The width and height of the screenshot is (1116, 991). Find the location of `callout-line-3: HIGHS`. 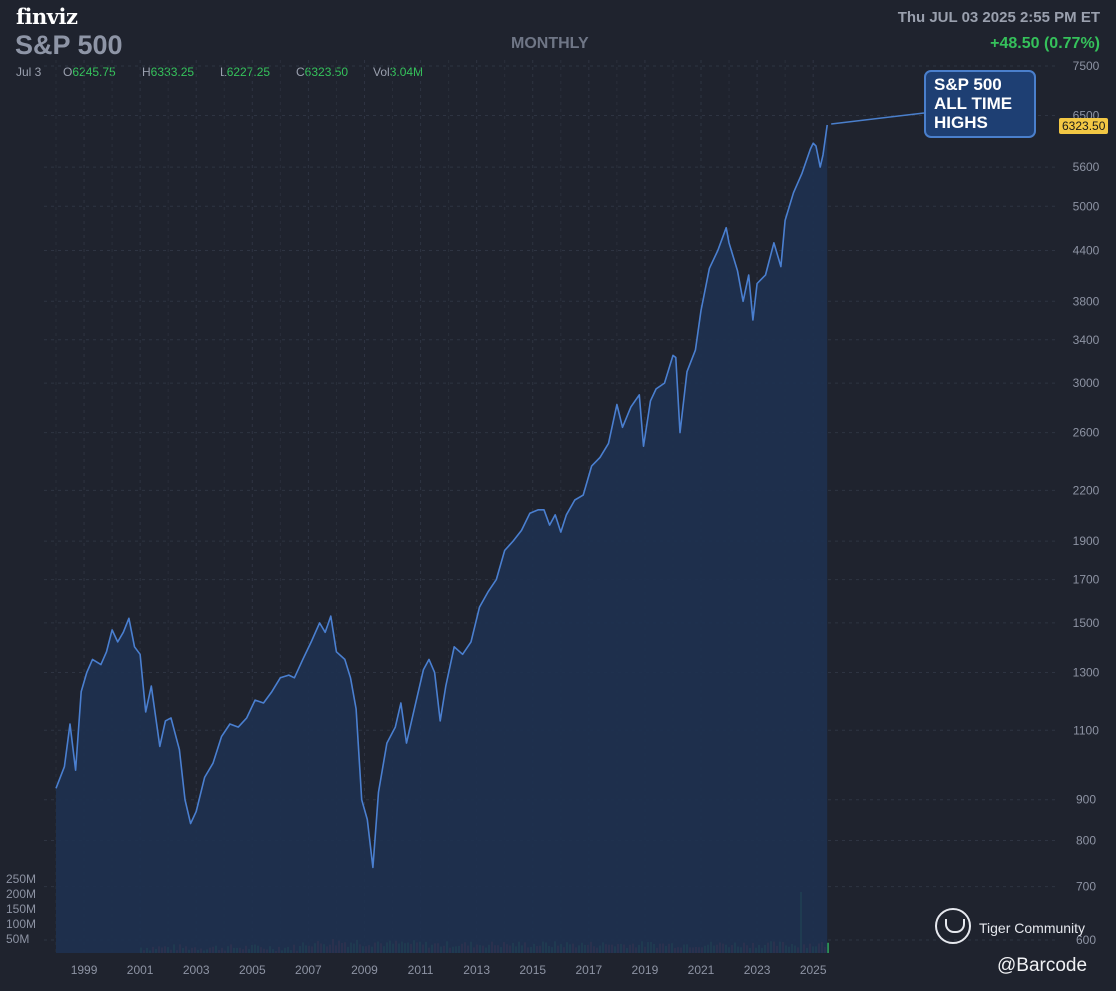

callout-line-3: HIGHS is located at coordinates (961, 122).